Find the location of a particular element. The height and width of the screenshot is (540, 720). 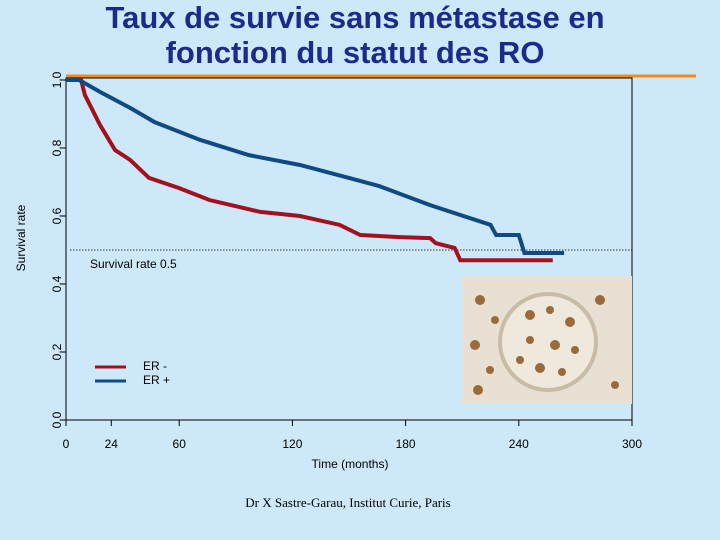

x-axis-label: Time (months) is located at coordinates (350, 464).